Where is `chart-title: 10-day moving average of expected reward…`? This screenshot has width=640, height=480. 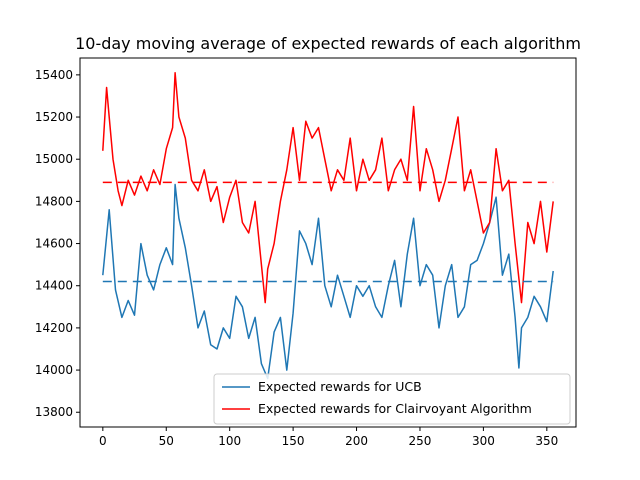 chart-title: 10-day moving average of expected reward… is located at coordinates (328, 43).